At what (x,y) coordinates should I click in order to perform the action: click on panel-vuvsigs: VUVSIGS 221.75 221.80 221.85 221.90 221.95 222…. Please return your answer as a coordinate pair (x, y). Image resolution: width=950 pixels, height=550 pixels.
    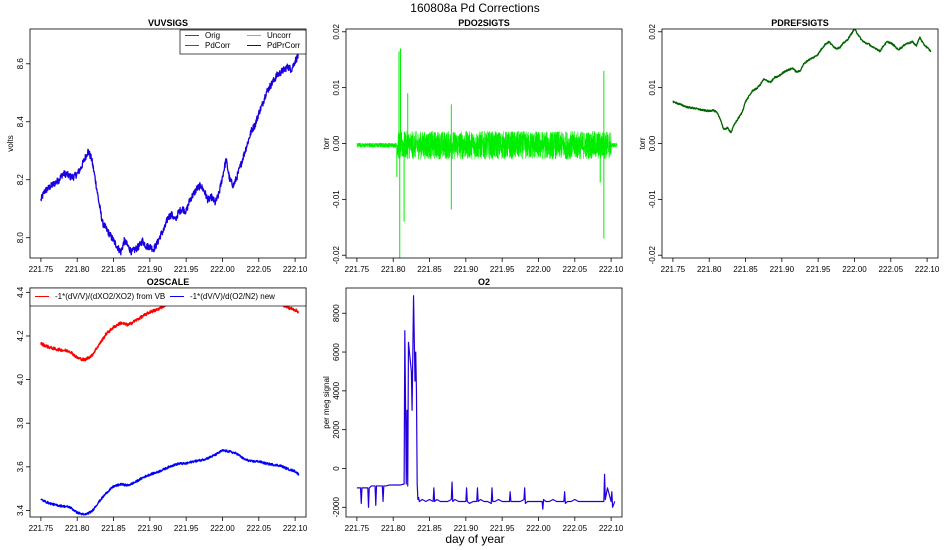
    Looking at the image, I should click on (157, 146).